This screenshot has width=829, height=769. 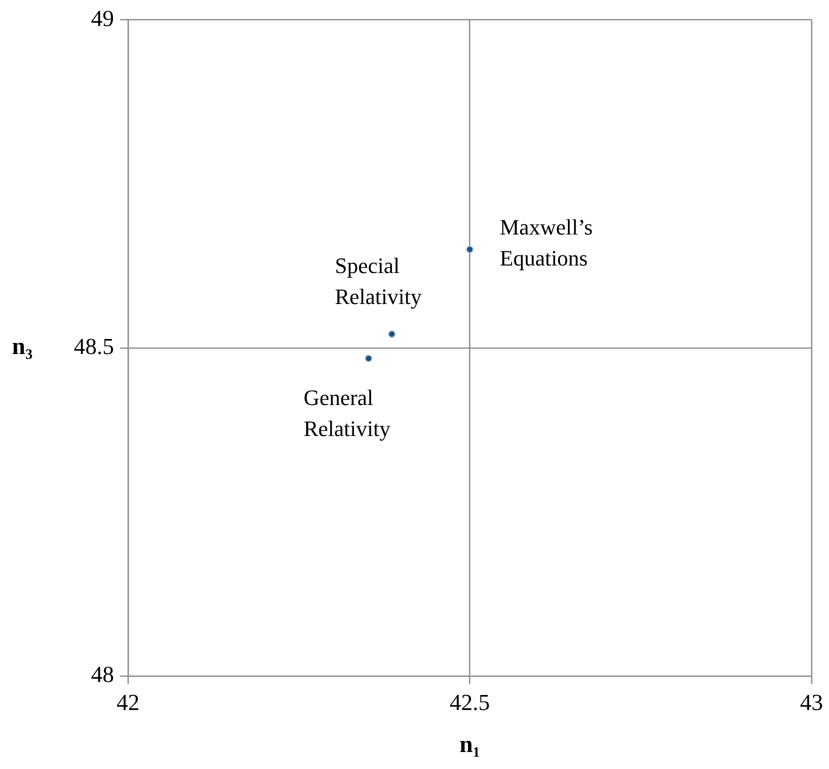 What do you see at coordinates (347, 413) in the screenshot?
I see `annotation: General Relativity` at bounding box center [347, 413].